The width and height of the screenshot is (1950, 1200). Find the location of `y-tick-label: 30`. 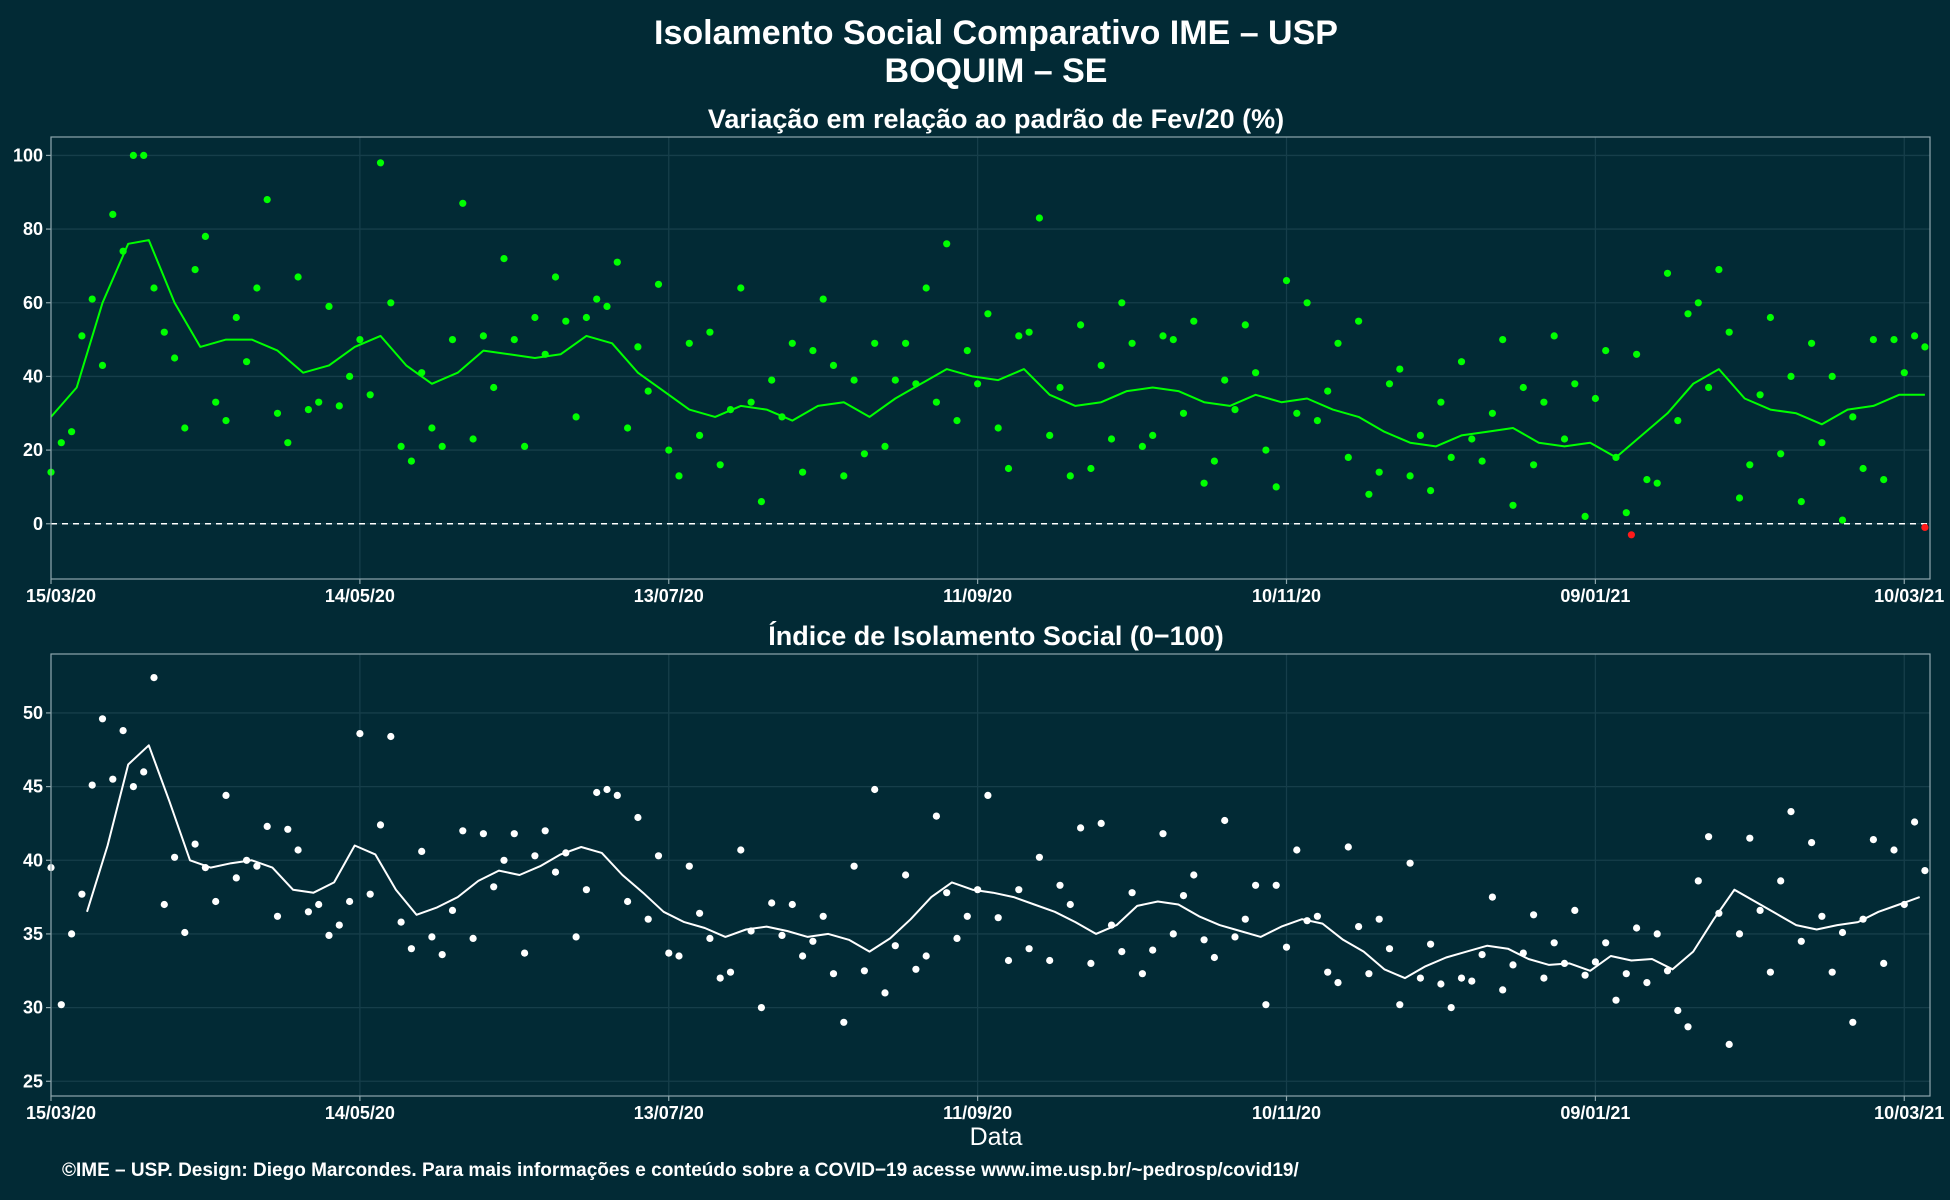

y-tick-label: 30 is located at coordinates (33, 1008).